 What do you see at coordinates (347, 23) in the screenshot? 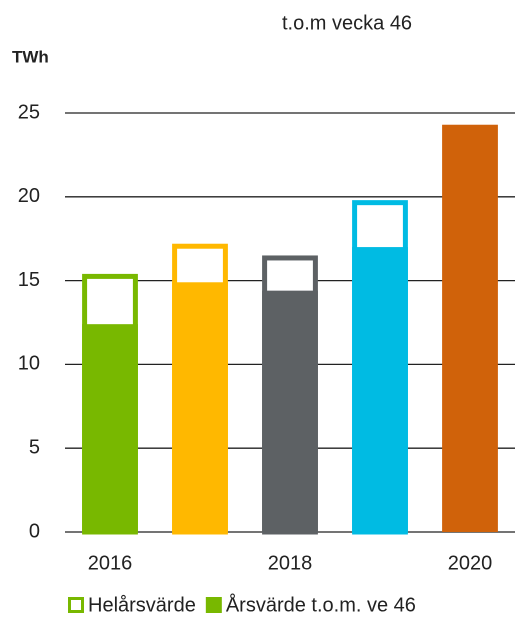
I see `annotation: t.o.m vecka 46` at bounding box center [347, 23].